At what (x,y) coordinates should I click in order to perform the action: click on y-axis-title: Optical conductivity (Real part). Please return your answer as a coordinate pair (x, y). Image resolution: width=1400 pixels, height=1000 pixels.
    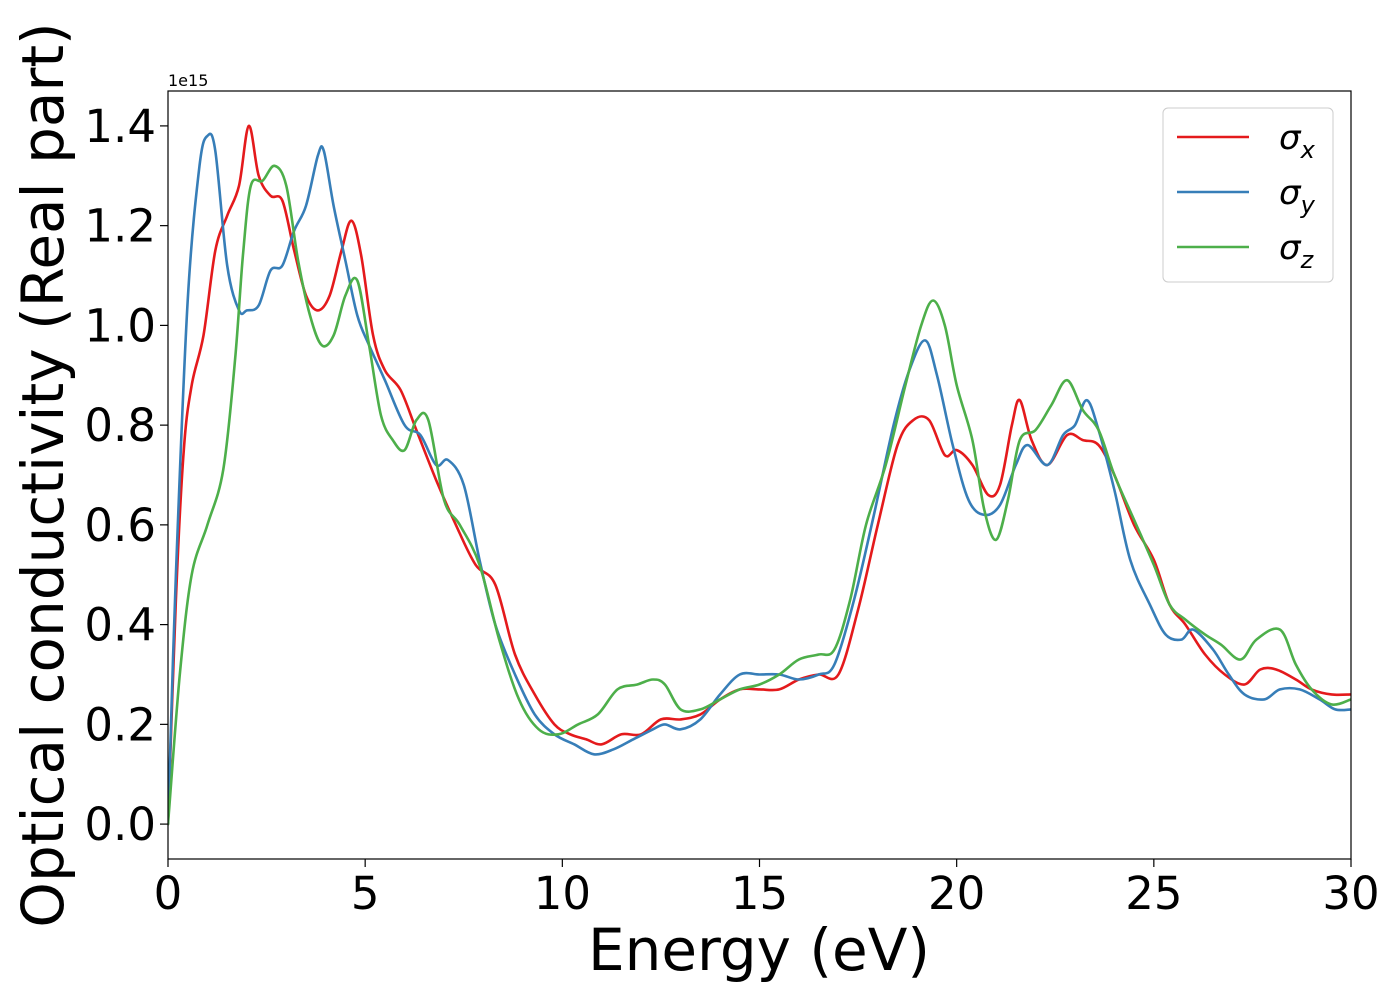
    Looking at the image, I should click on (43, 474).